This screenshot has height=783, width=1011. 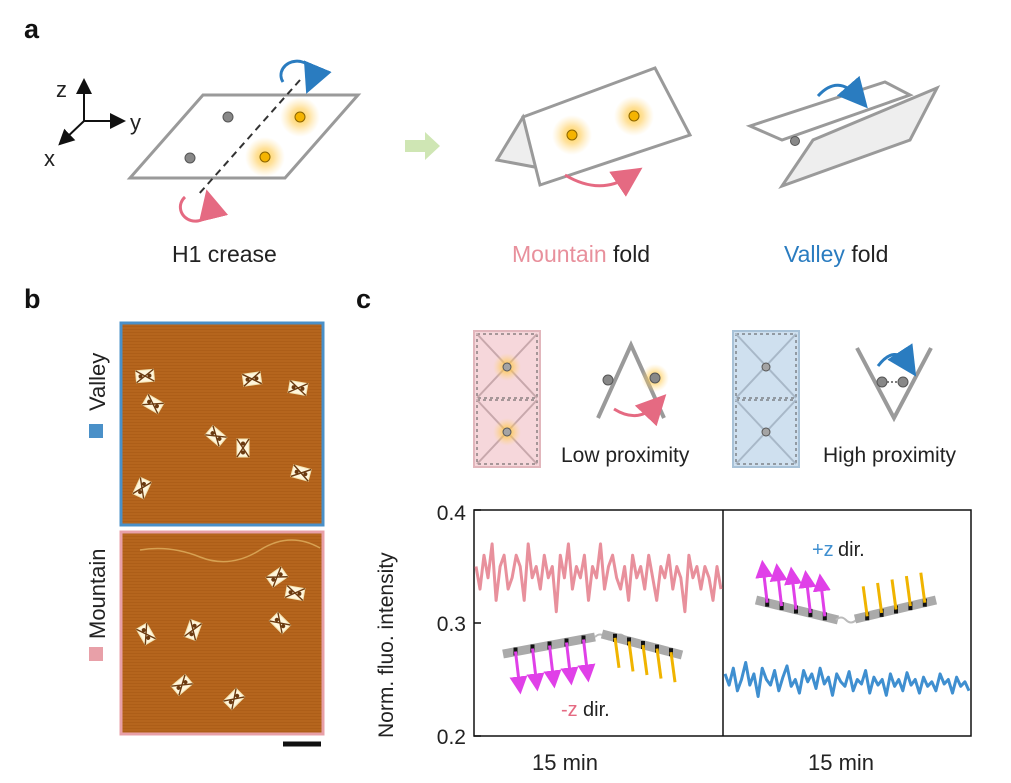 What do you see at coordinates (823, 550) in the screenshot?
I see `pos-z-sign: +z` at bounding box center [823, 550].